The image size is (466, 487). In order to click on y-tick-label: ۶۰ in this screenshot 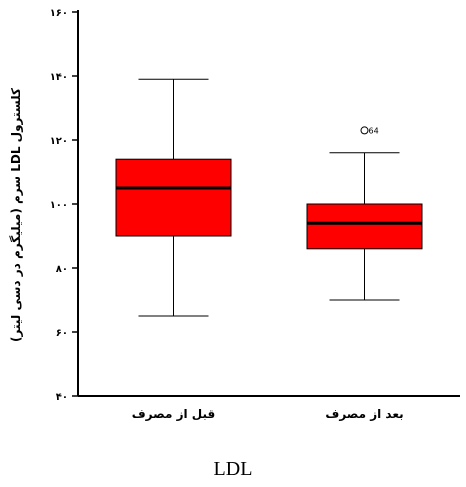, I will do `click(62, 333)`.